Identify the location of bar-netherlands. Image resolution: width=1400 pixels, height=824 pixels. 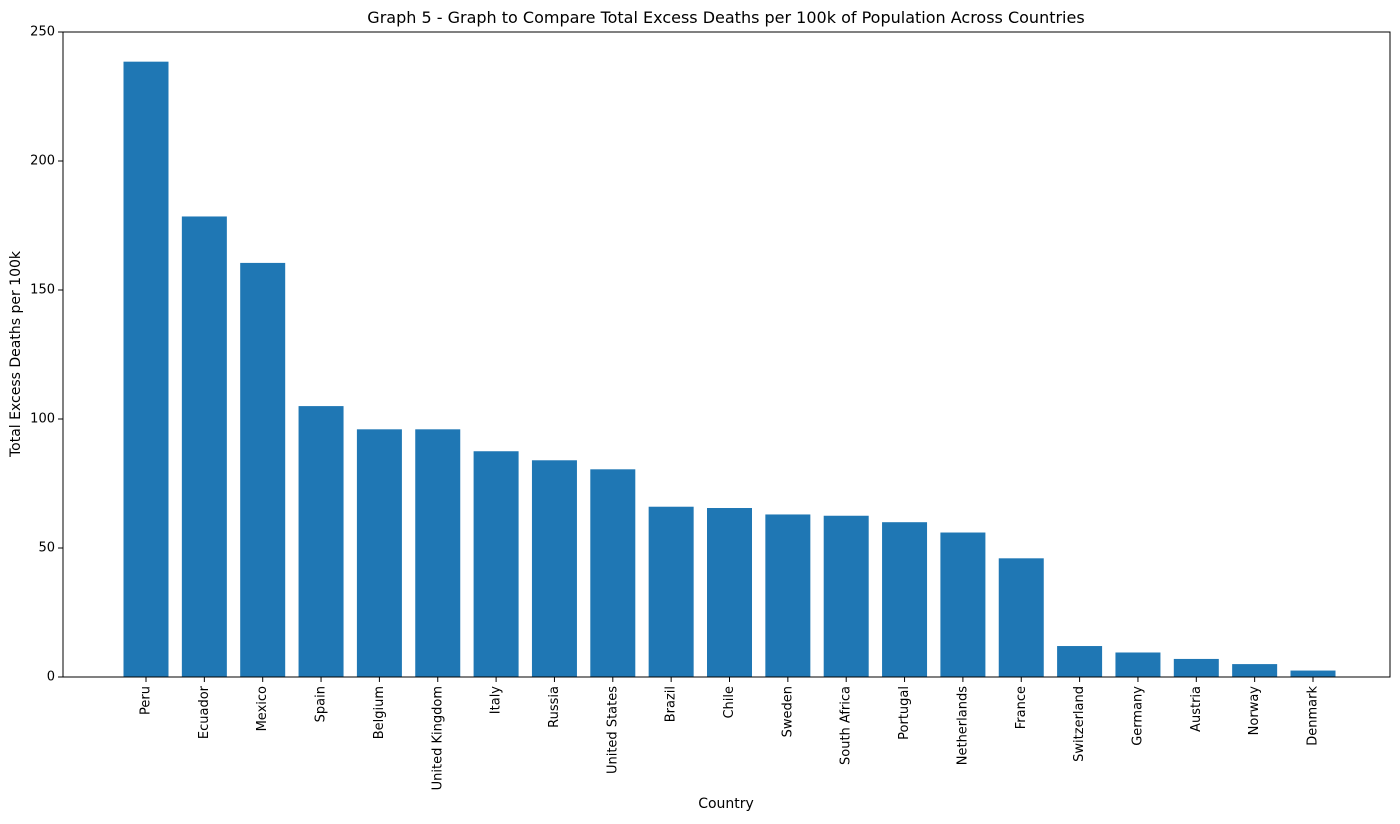
(963, 604).